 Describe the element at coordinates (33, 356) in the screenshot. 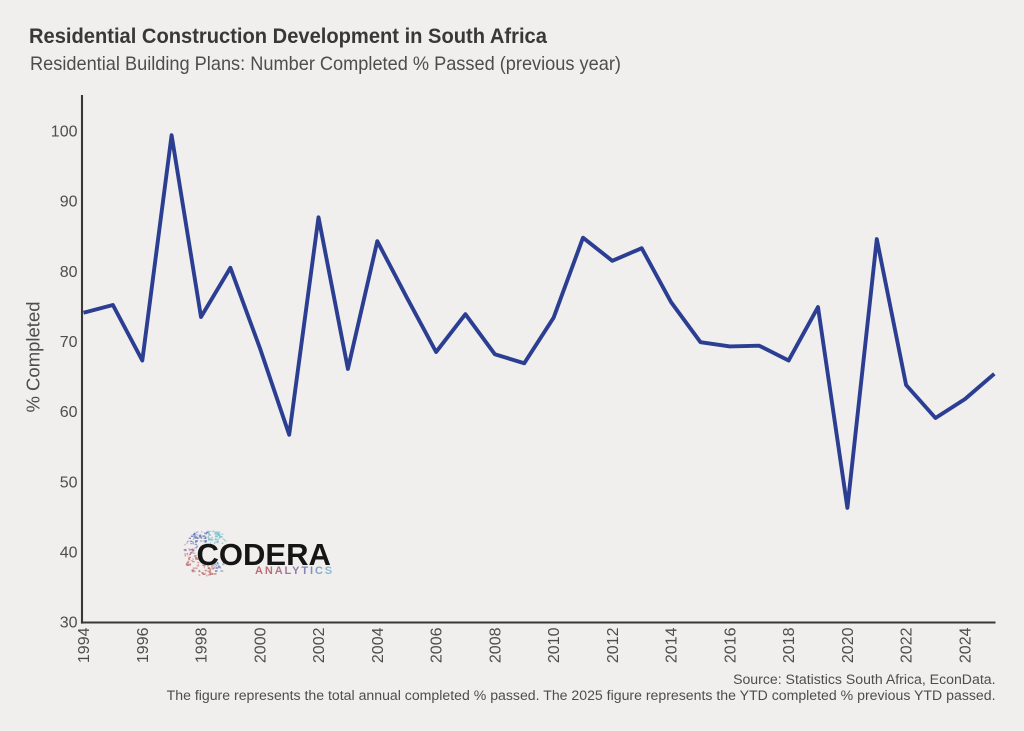

I see `svg-text: % Completed` at that location.